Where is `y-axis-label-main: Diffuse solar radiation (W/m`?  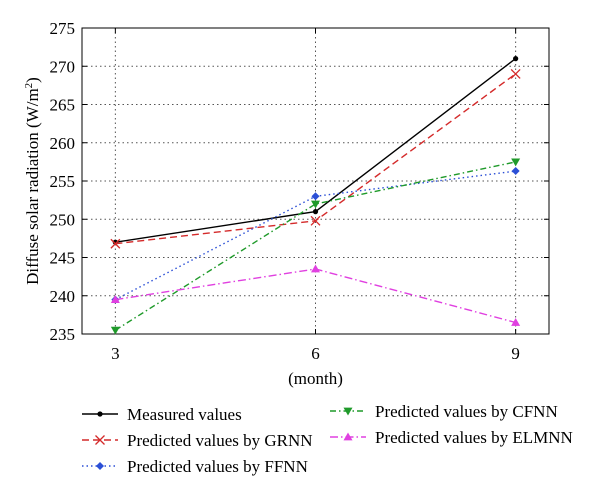 y-axis-label-main: Diffuse solar radiation (W/m is located at coordinates (32, 186).